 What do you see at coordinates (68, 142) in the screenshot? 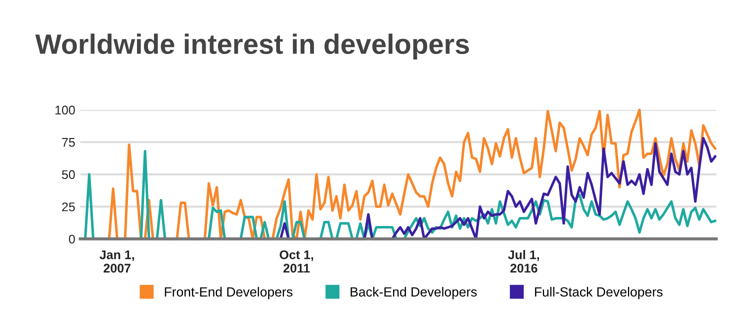
I see `y-tick-label: 75` at bounding box center [68, 142].